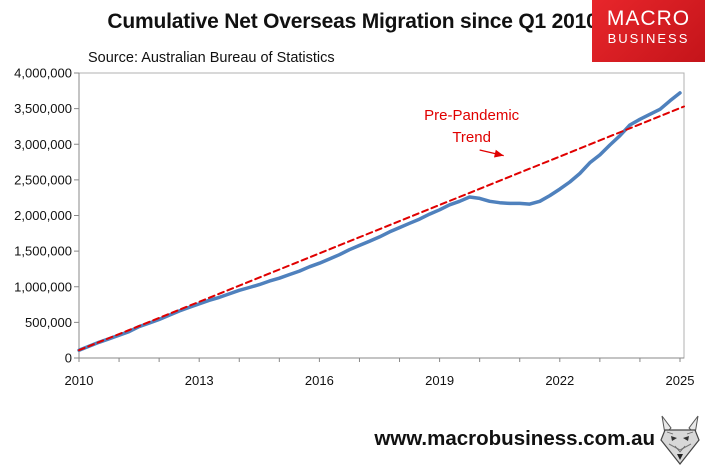  What do you see at coordinates (439, 380) in the screenshot?
I see `x-tick-label: 2019` at bounding box center [439, 380].